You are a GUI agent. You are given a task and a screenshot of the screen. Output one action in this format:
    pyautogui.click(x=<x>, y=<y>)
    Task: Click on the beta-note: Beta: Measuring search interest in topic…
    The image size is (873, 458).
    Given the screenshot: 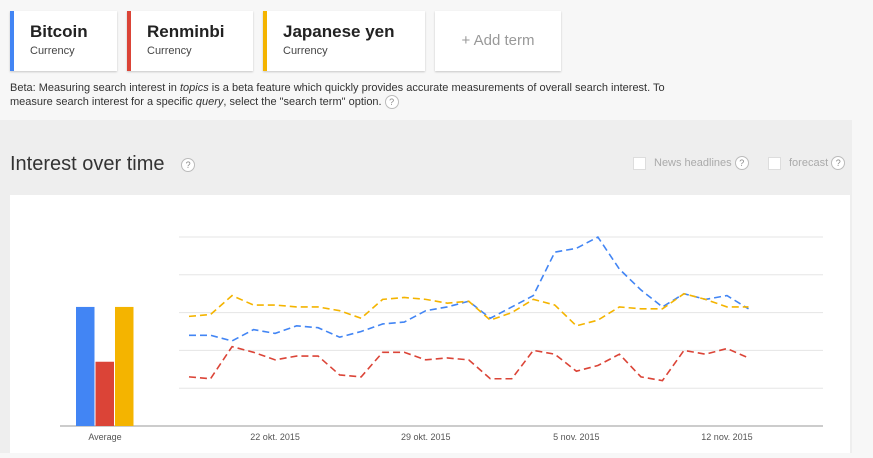 What is the action you would take?
    pyautogui.click(x=345, y=95)
    